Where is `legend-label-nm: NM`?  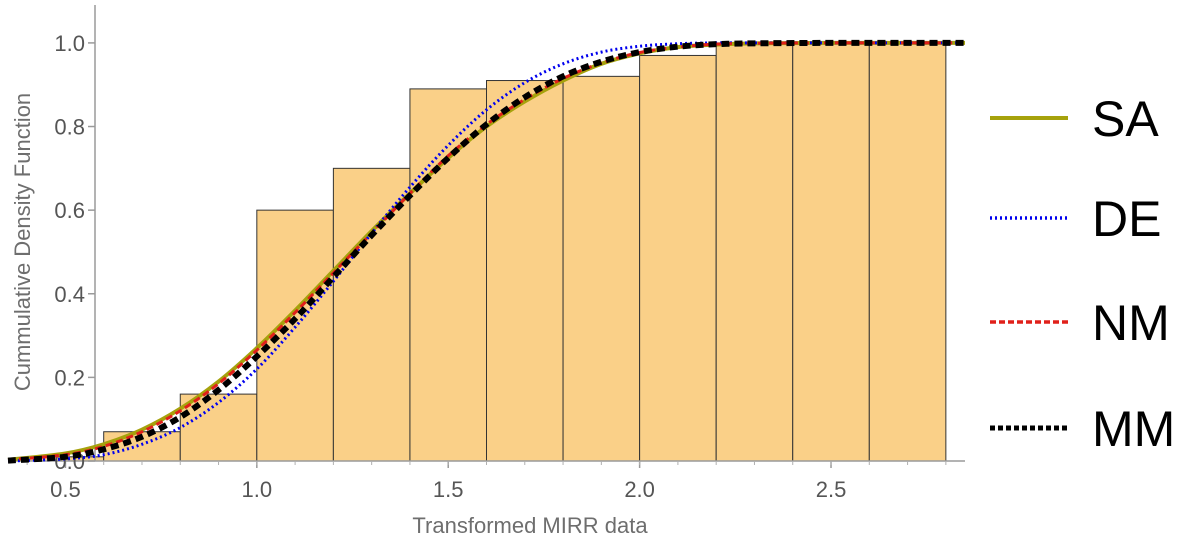 legend-label-nm: NM is located at coordinates (1131, 323).